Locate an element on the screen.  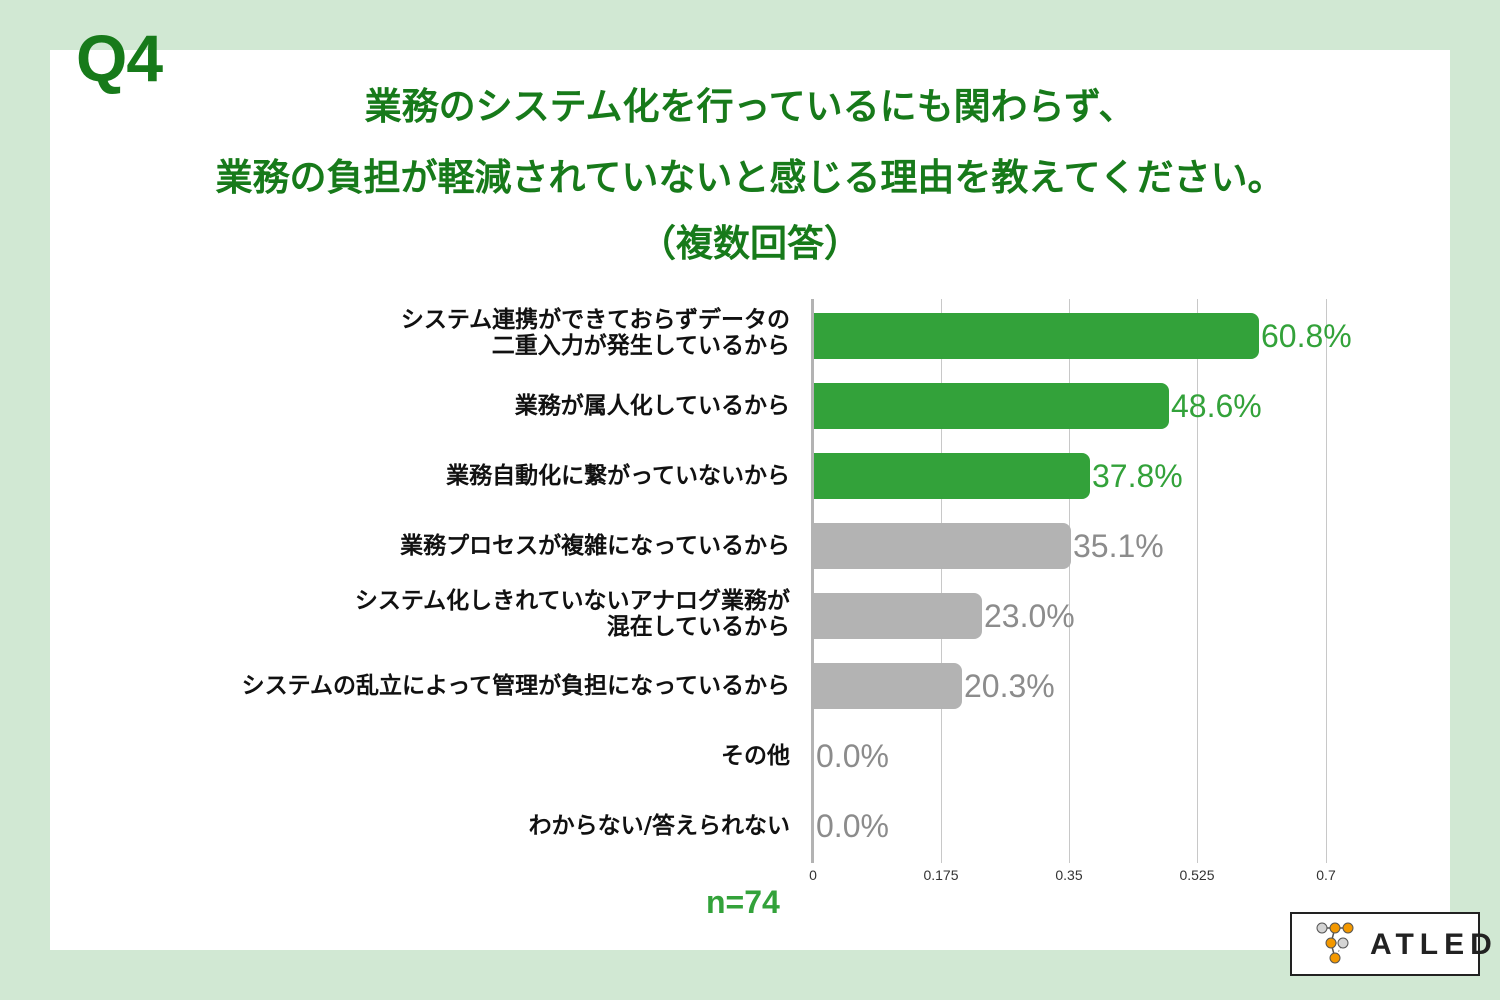
category-label: システム連携ができておらずデータの 二重入力が発生しているから is located at coordinates (595, 333).